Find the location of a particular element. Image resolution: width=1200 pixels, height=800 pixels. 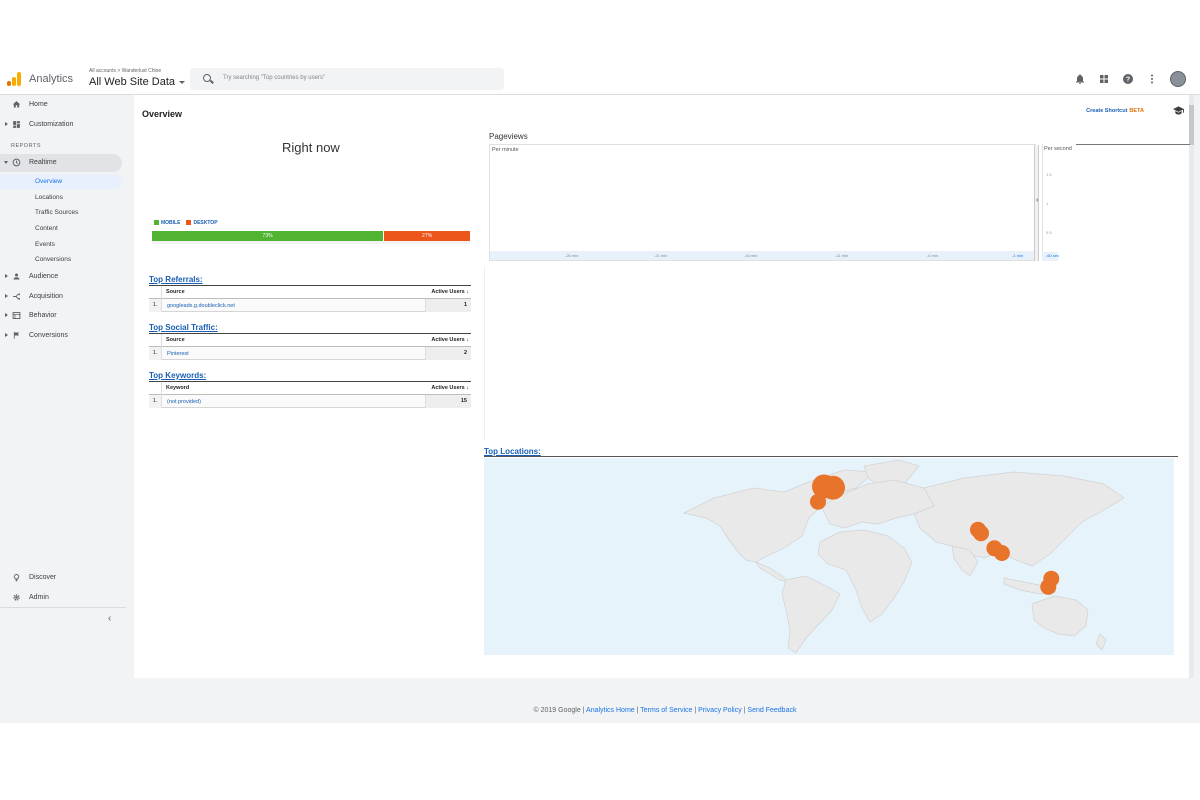

top-icons: ? is located at coordinates (1130, 79).